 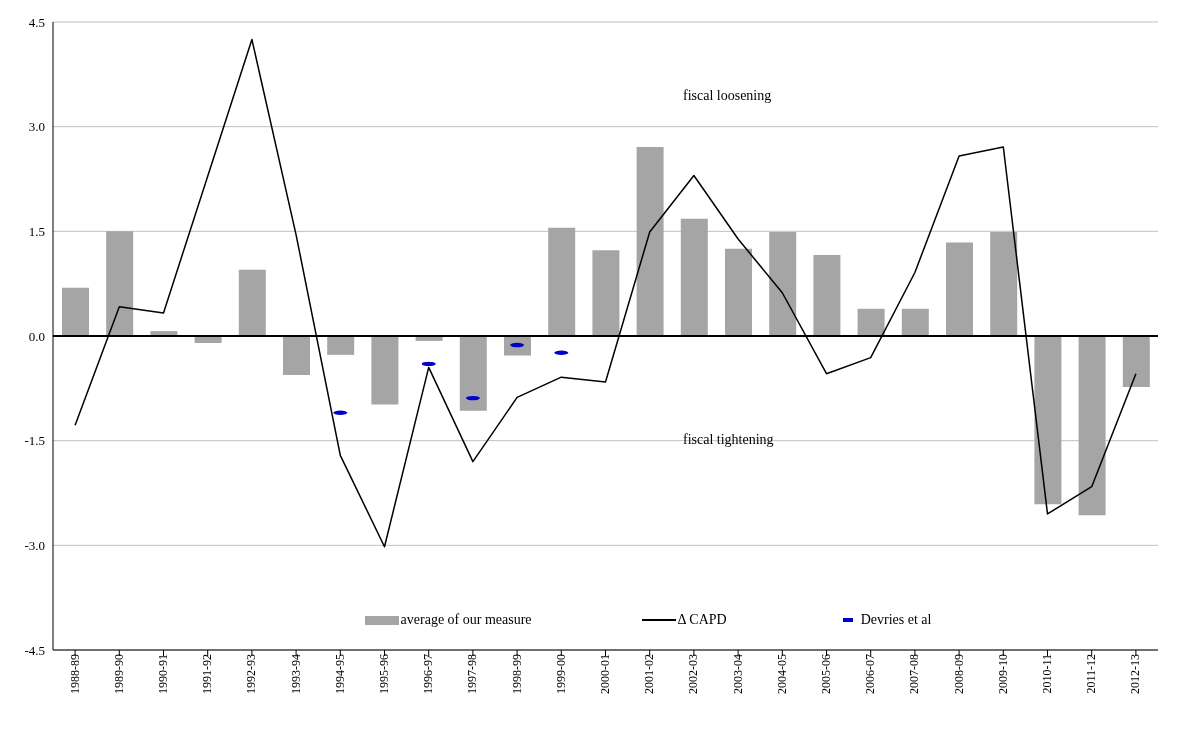 What do you see at coordinates (1047, 674) in the screenshot?
I see `x-tick-label: 2010-11` at bounding box center [1047, 674].